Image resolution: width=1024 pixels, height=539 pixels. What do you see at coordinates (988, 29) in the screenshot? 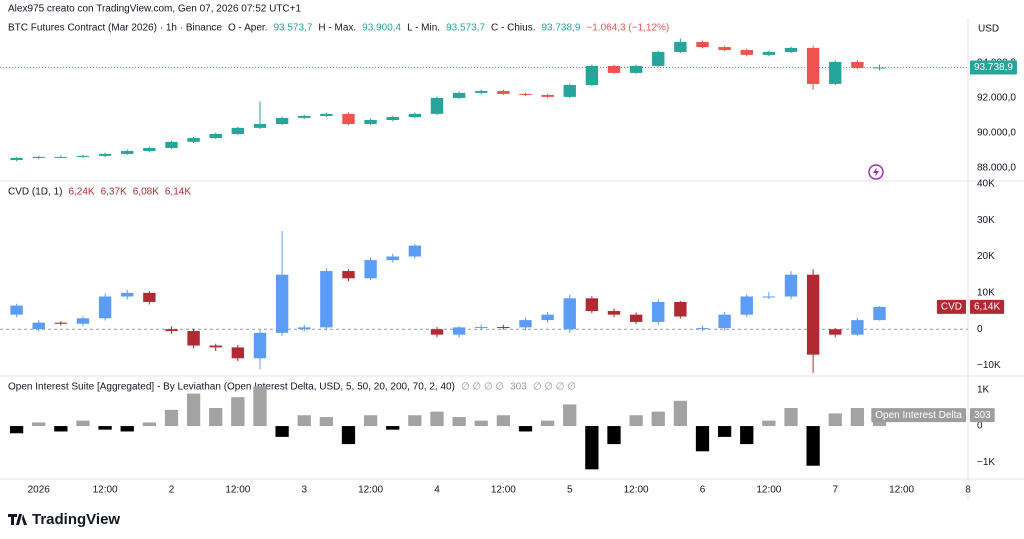
I see `currency: USD` at bounding box center [988, 29].